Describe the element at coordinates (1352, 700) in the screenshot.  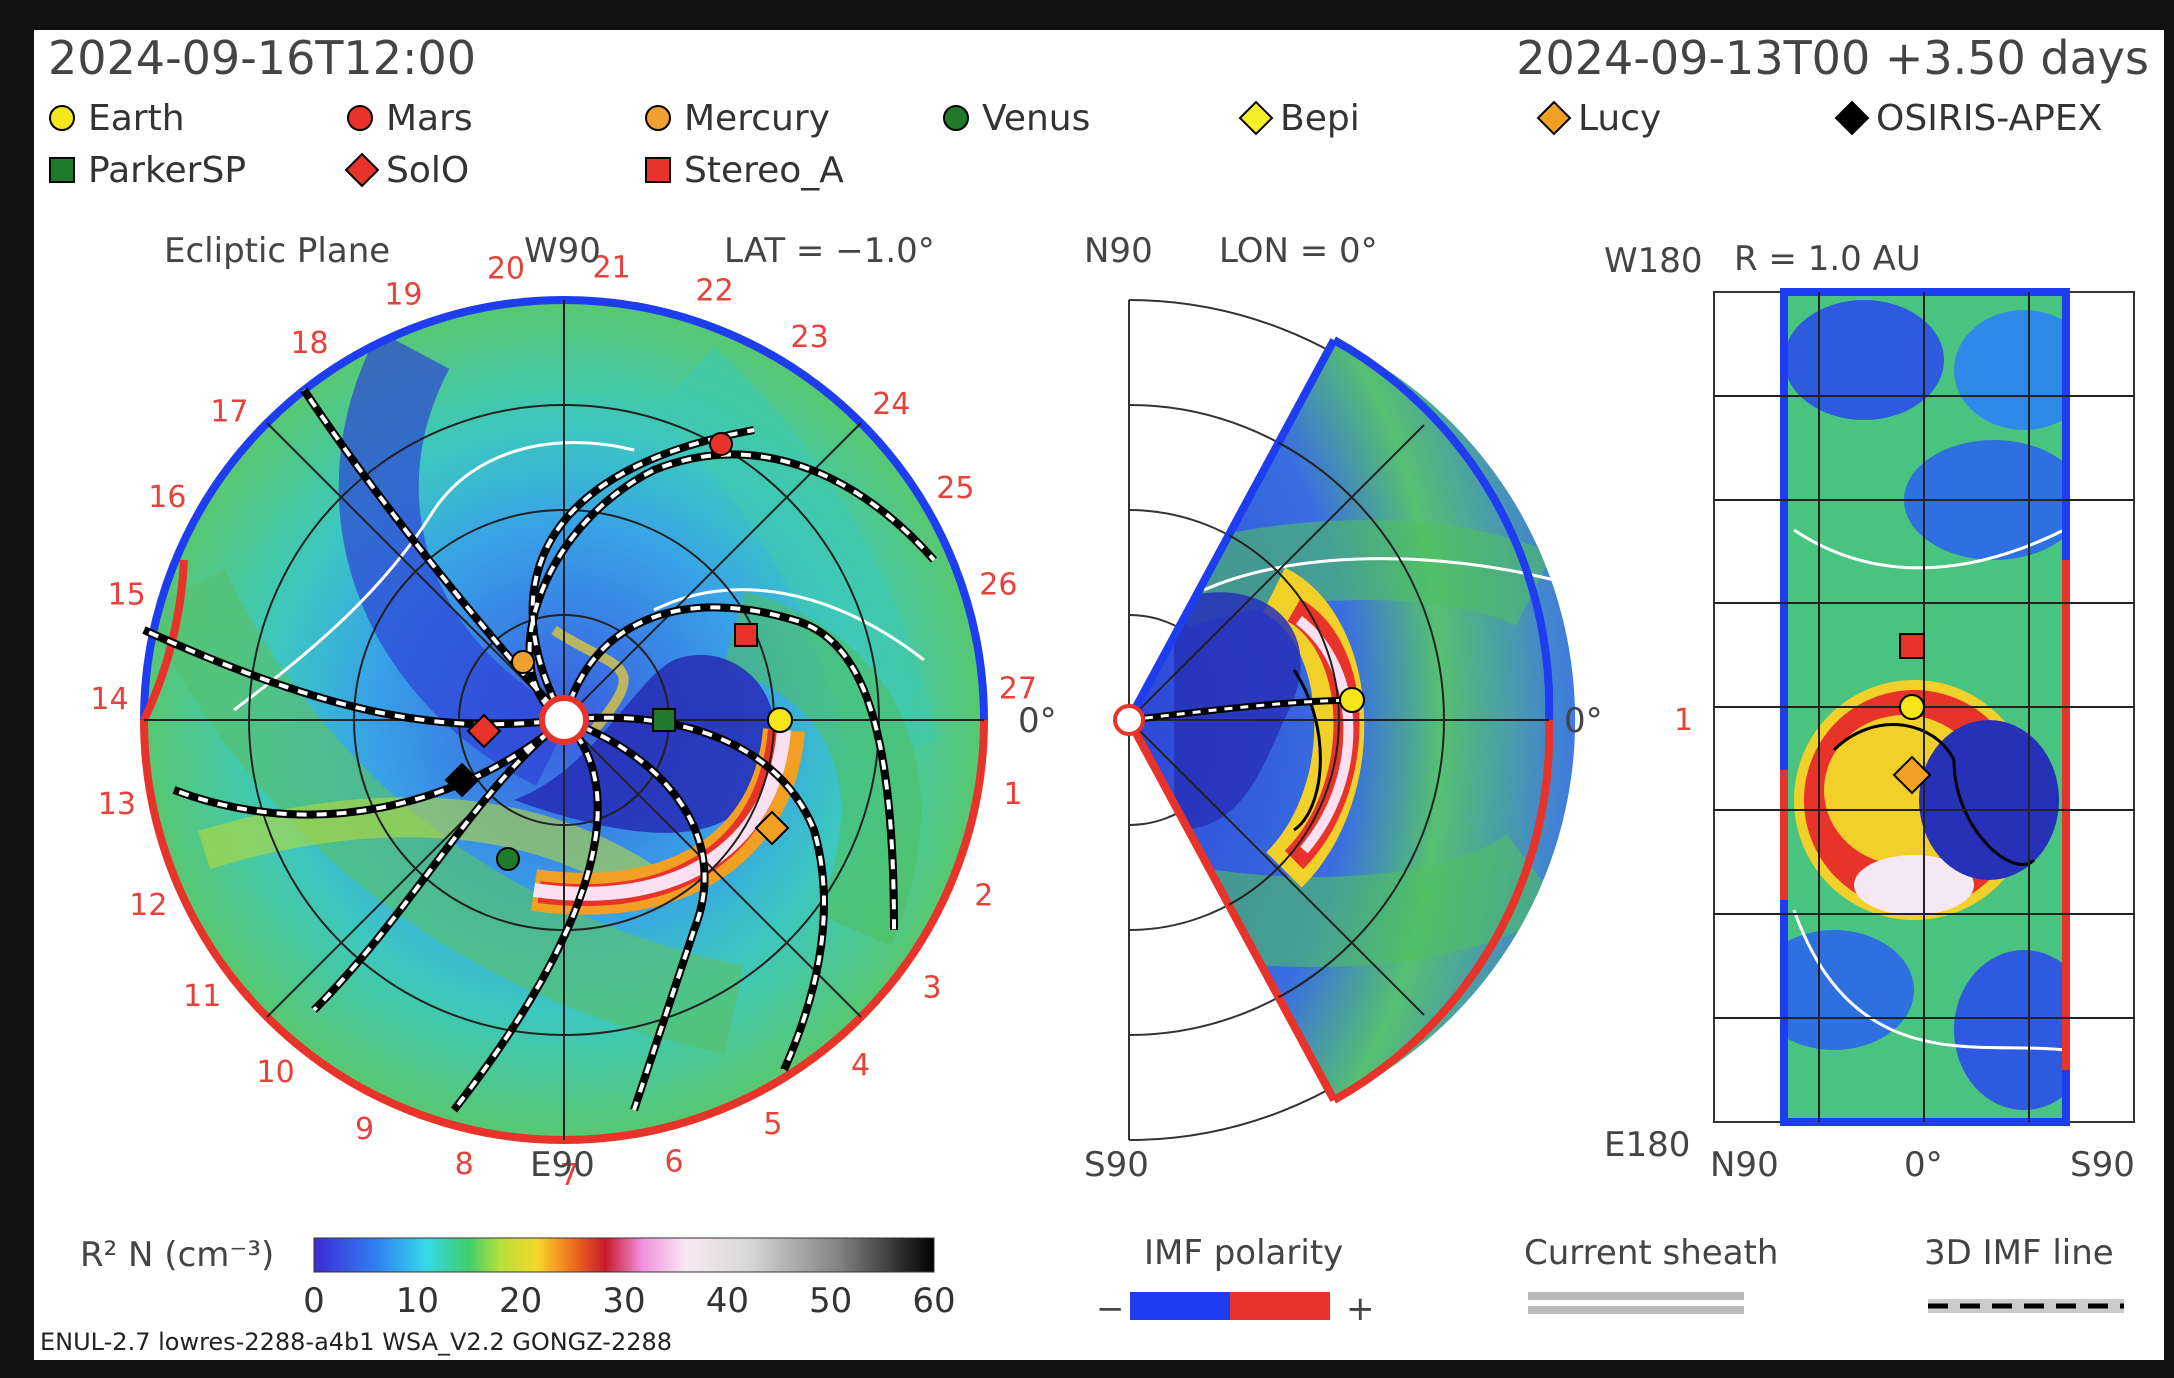
I see `earth-marker-meridional` at that location.